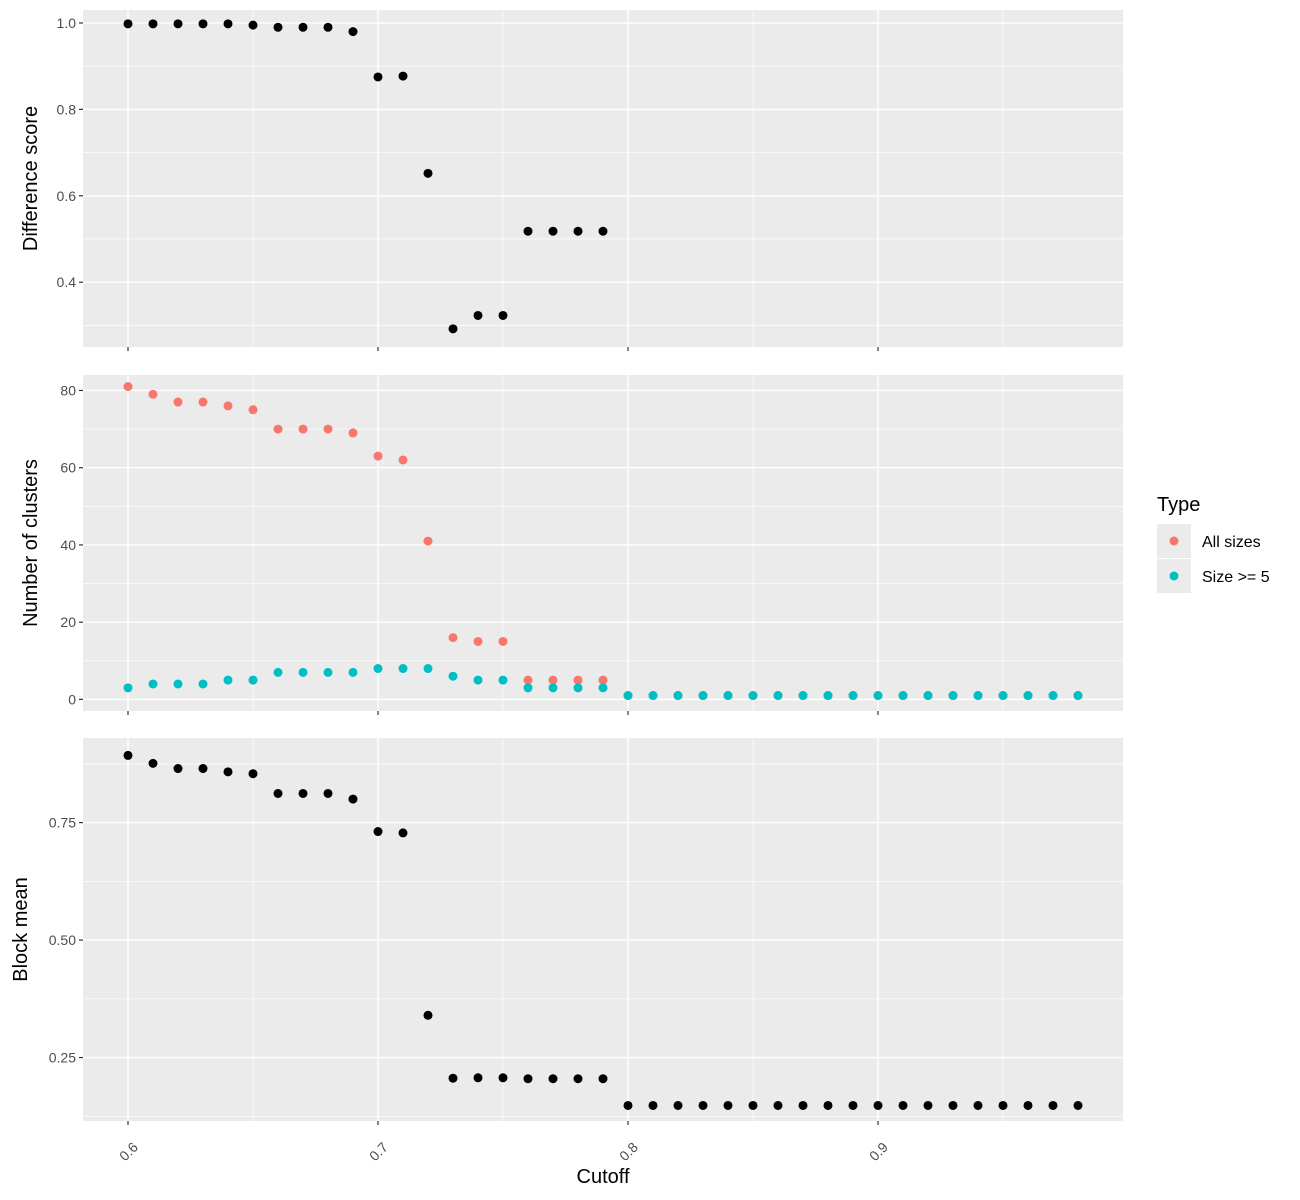 The width and height of the screenshot is (1300, 1200). Describe the element at coordinates (31, 543) in the screenshot. I see `y-axis-title: Number of clusters` at that location.